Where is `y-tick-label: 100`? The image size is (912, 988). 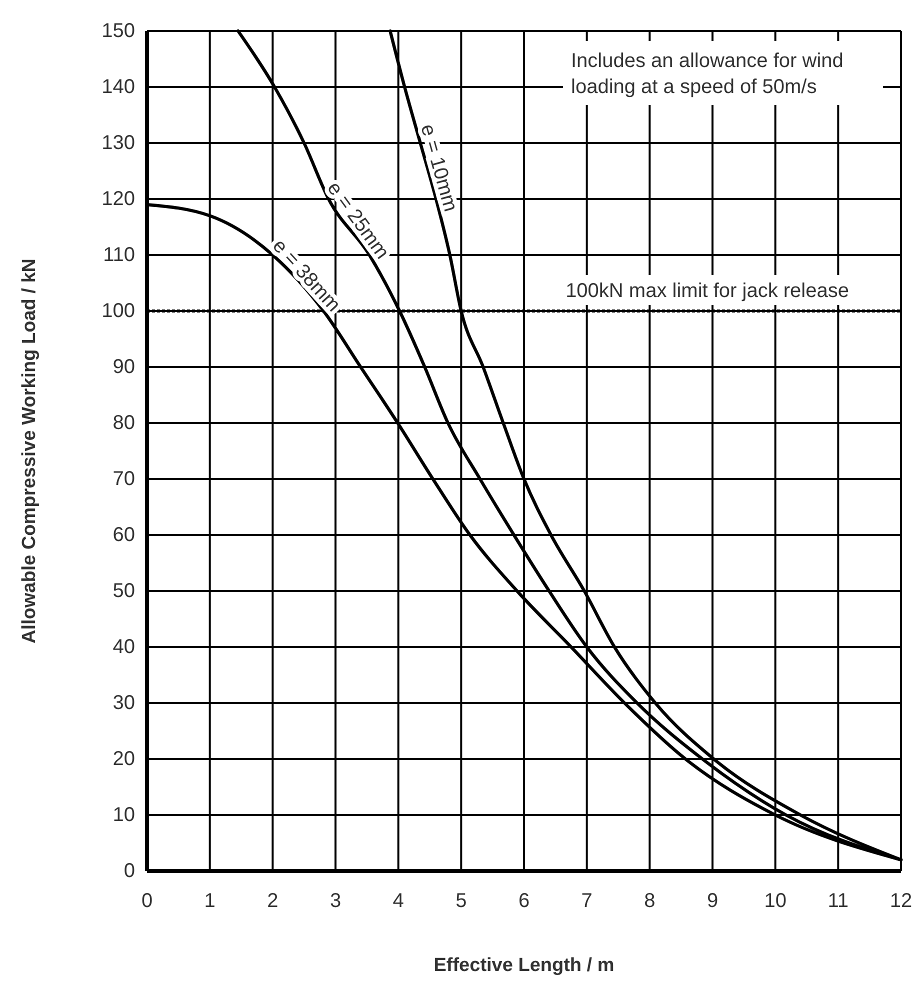 y-tick-label: 100 is located at coordinates (118, 311).